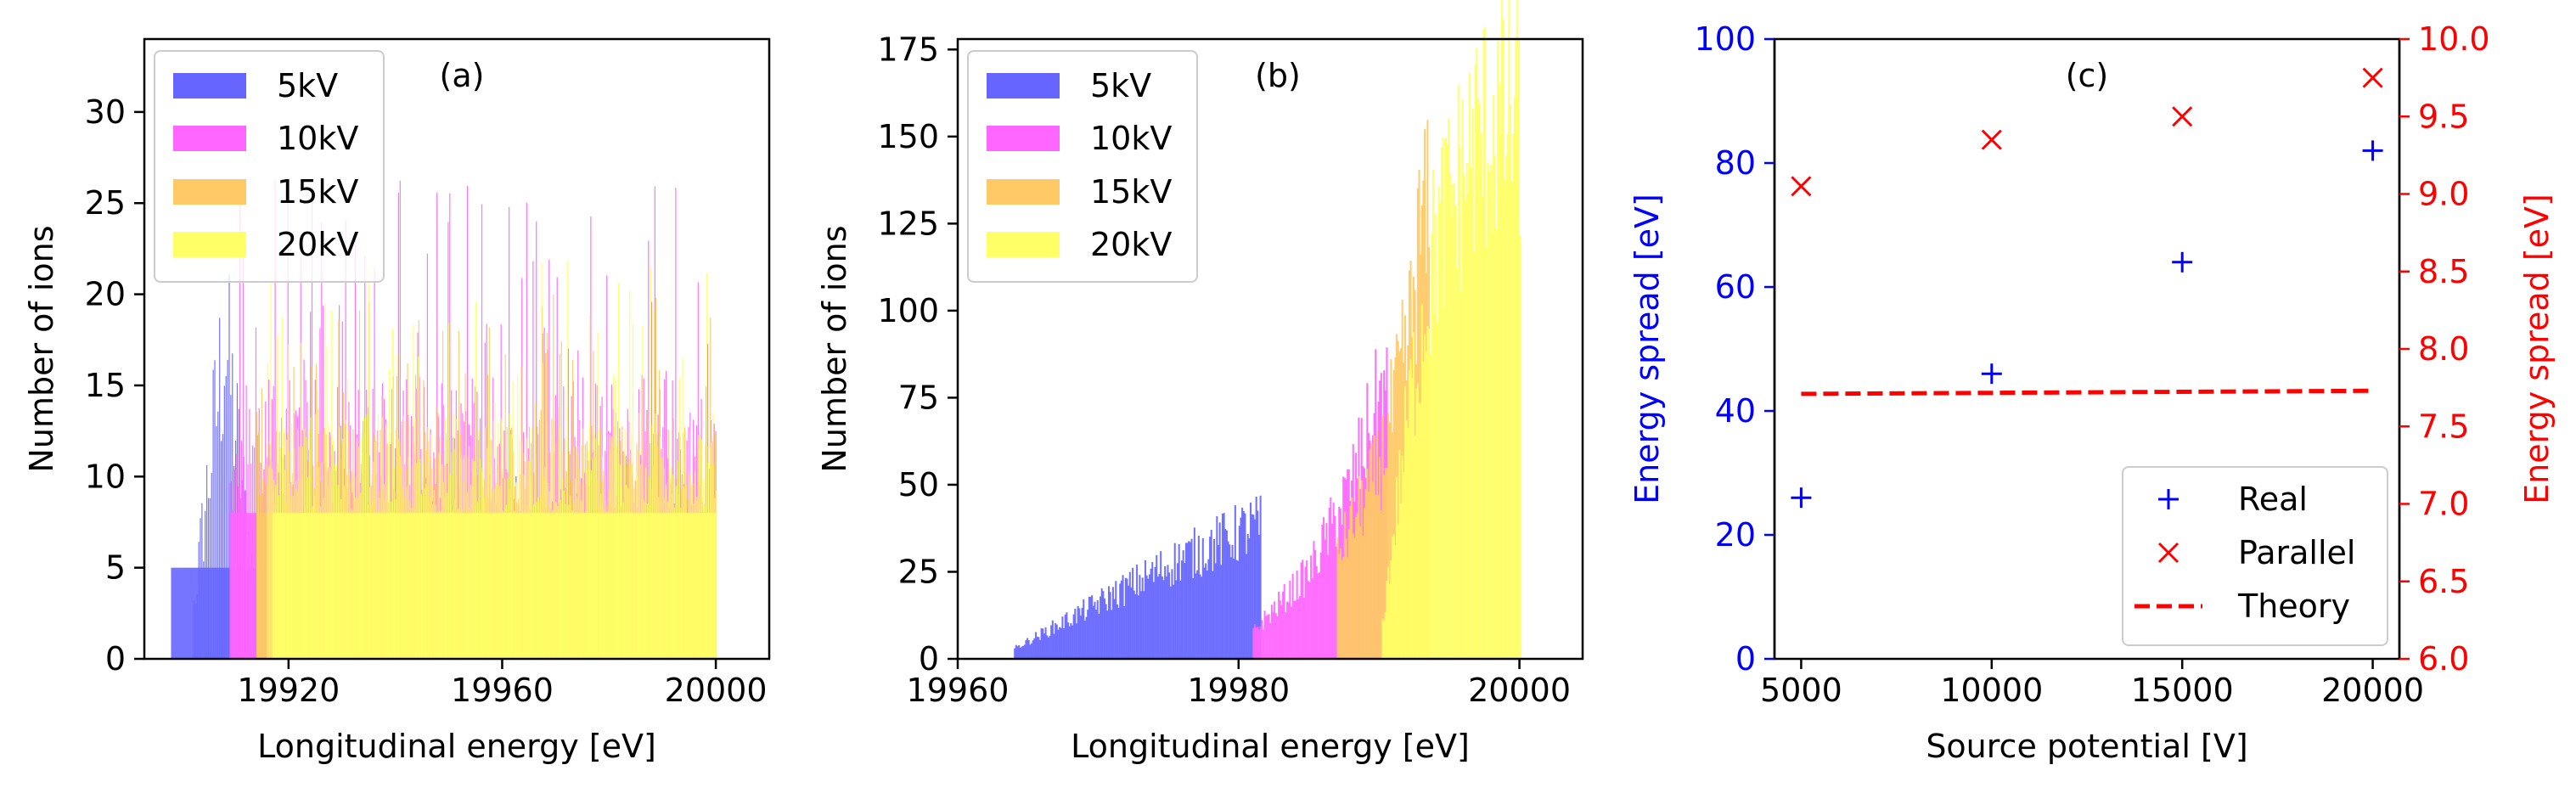 The height and width of the screenshot is (793, 2576). What do you see at coordinates (2086, 746) in the screenshot?
I see `panel-c-xlabel: Source potential [V]` at bounding box center [2086, 746].